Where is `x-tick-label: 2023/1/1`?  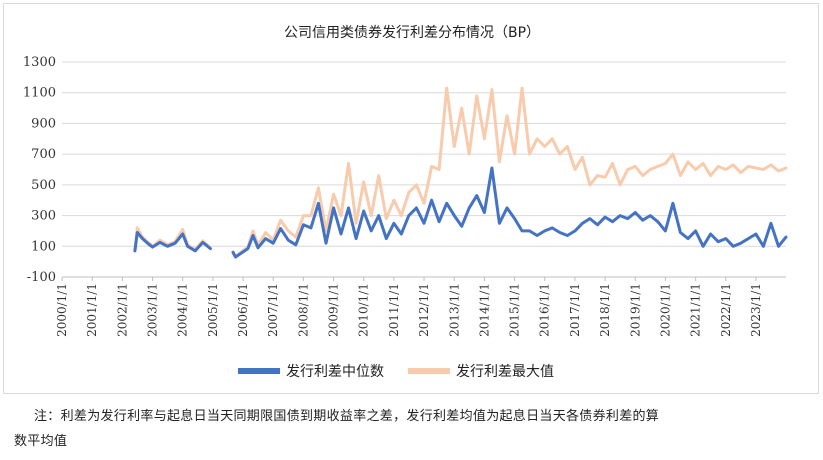 x-tick-label: 2023/1/1 is located at coordinates (756, 310).